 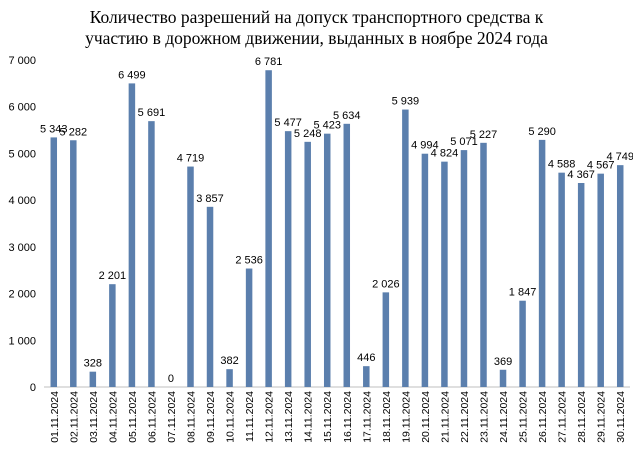 What do you see at coordinates (503, 362) in the screenshot?
I see `data-label: 369` at bounding box center [503, 362].